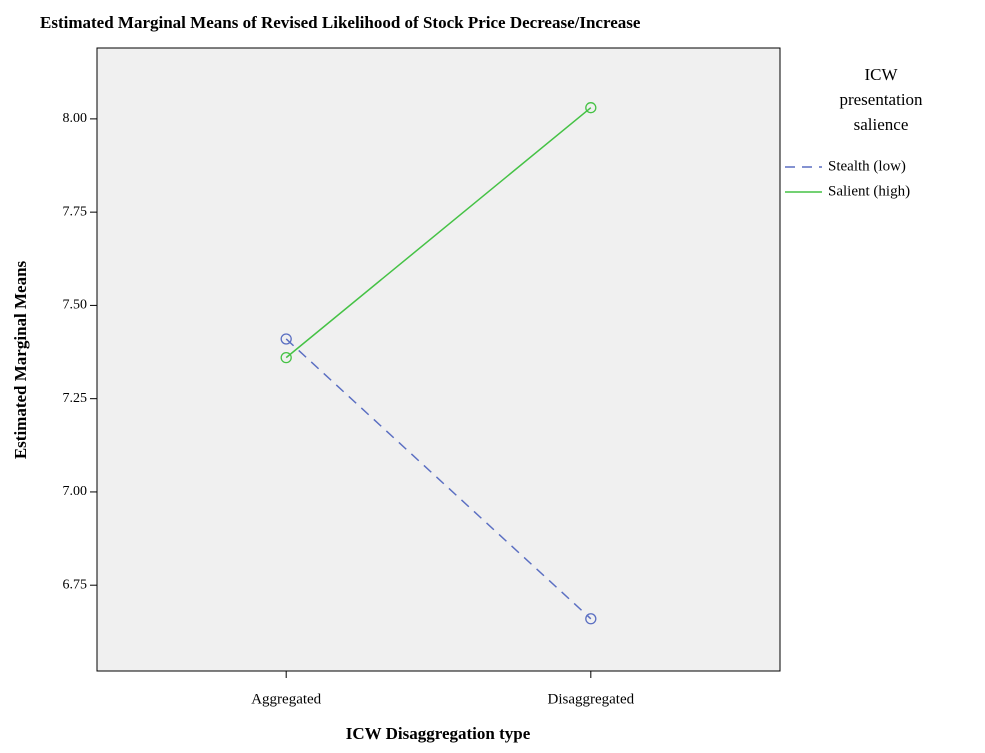 This screenshot has width=985, height=753. Describe the element at coordinates (20, 359) in the screenshot. I see `y-axis-label: Estimated Marginal Means` at that location.